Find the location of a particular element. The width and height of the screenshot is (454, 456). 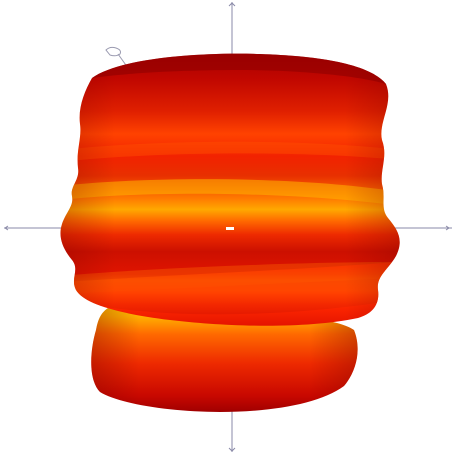

surface-bottom-lobe is located at coordinates (224, 357).